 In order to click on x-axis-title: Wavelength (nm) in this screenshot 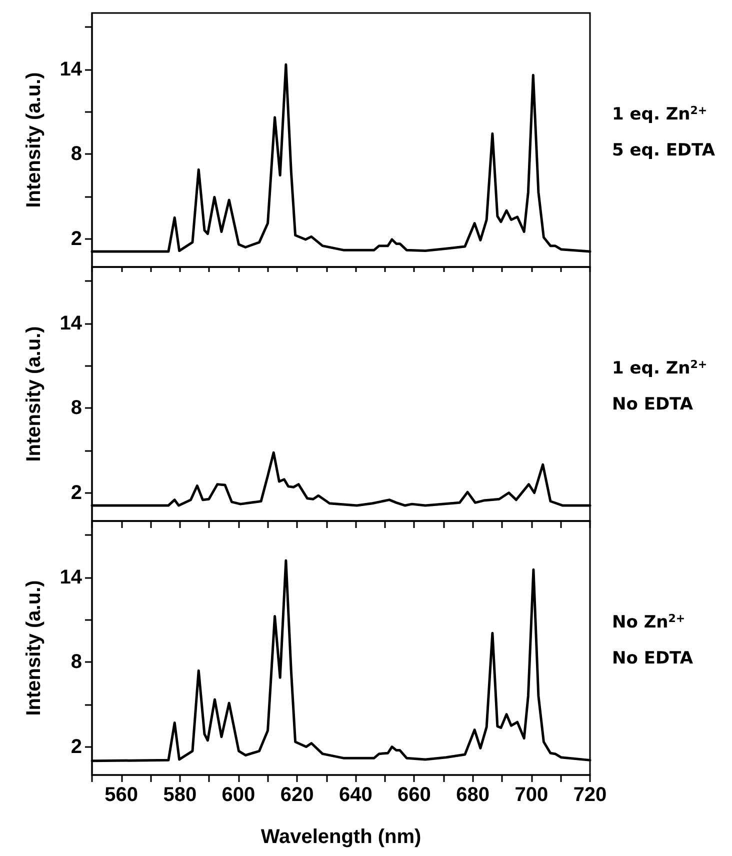, I will do `click(341, 837)`.